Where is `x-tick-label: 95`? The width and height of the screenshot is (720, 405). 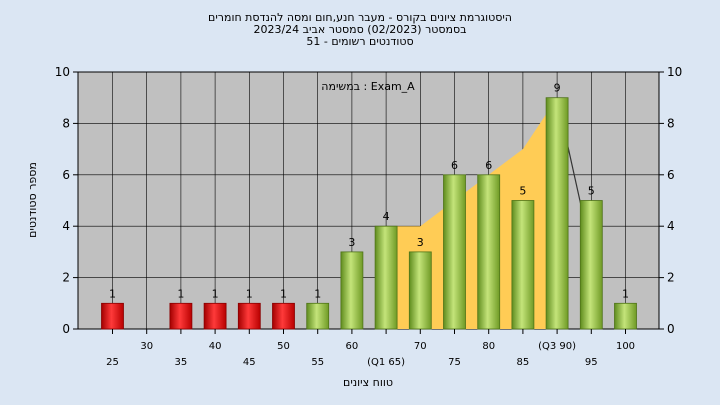
x-tick-label: 95 is located at coordinates (591, 362).